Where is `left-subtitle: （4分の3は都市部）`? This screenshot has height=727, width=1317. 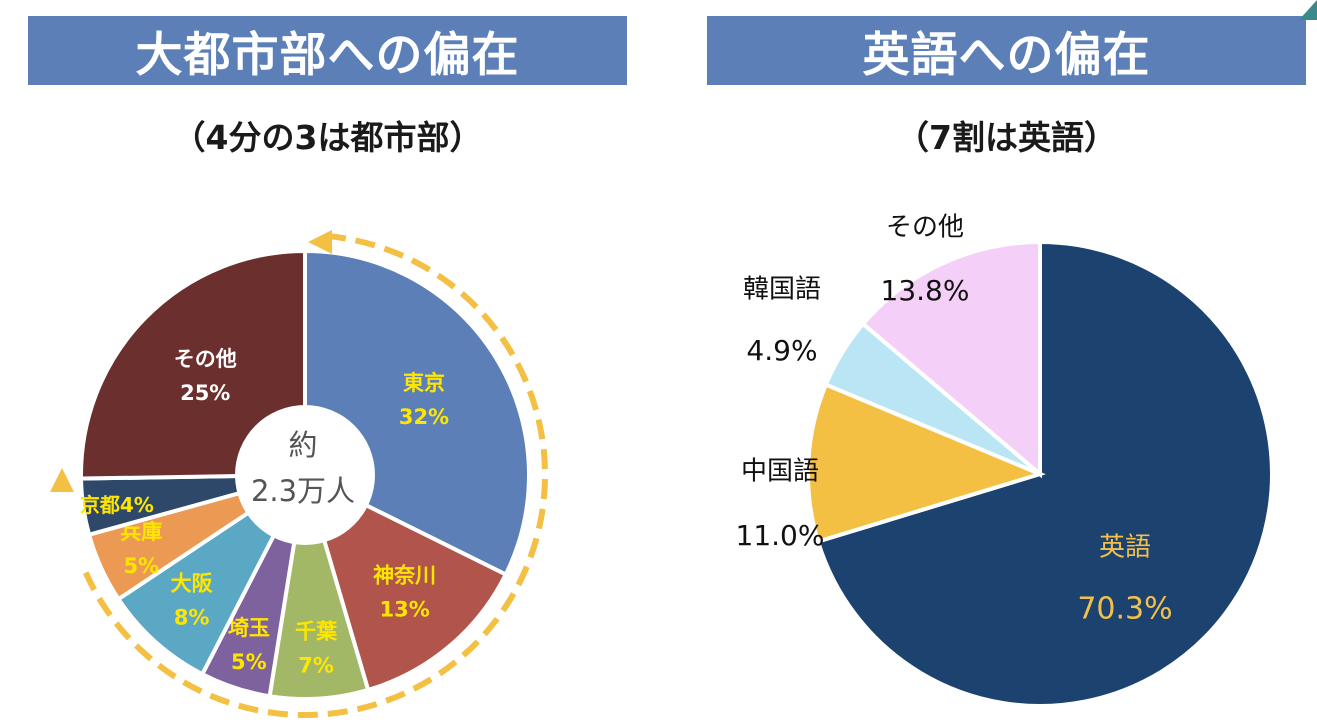 left-subtitle: （4分の3は都市部） is located at coordinates (327, 137).